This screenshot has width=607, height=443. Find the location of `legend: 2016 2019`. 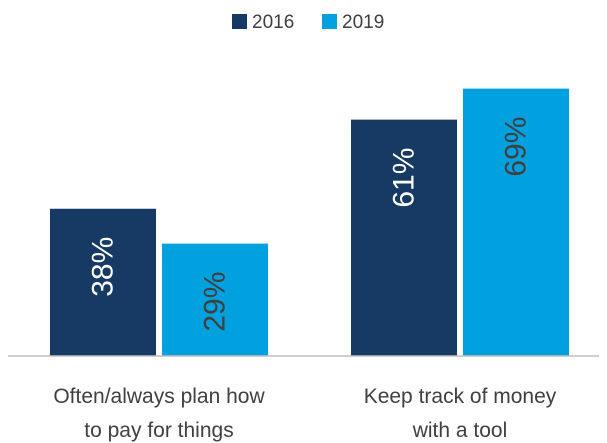

legend: 2016 2019 is located at coordinates (308, 22).